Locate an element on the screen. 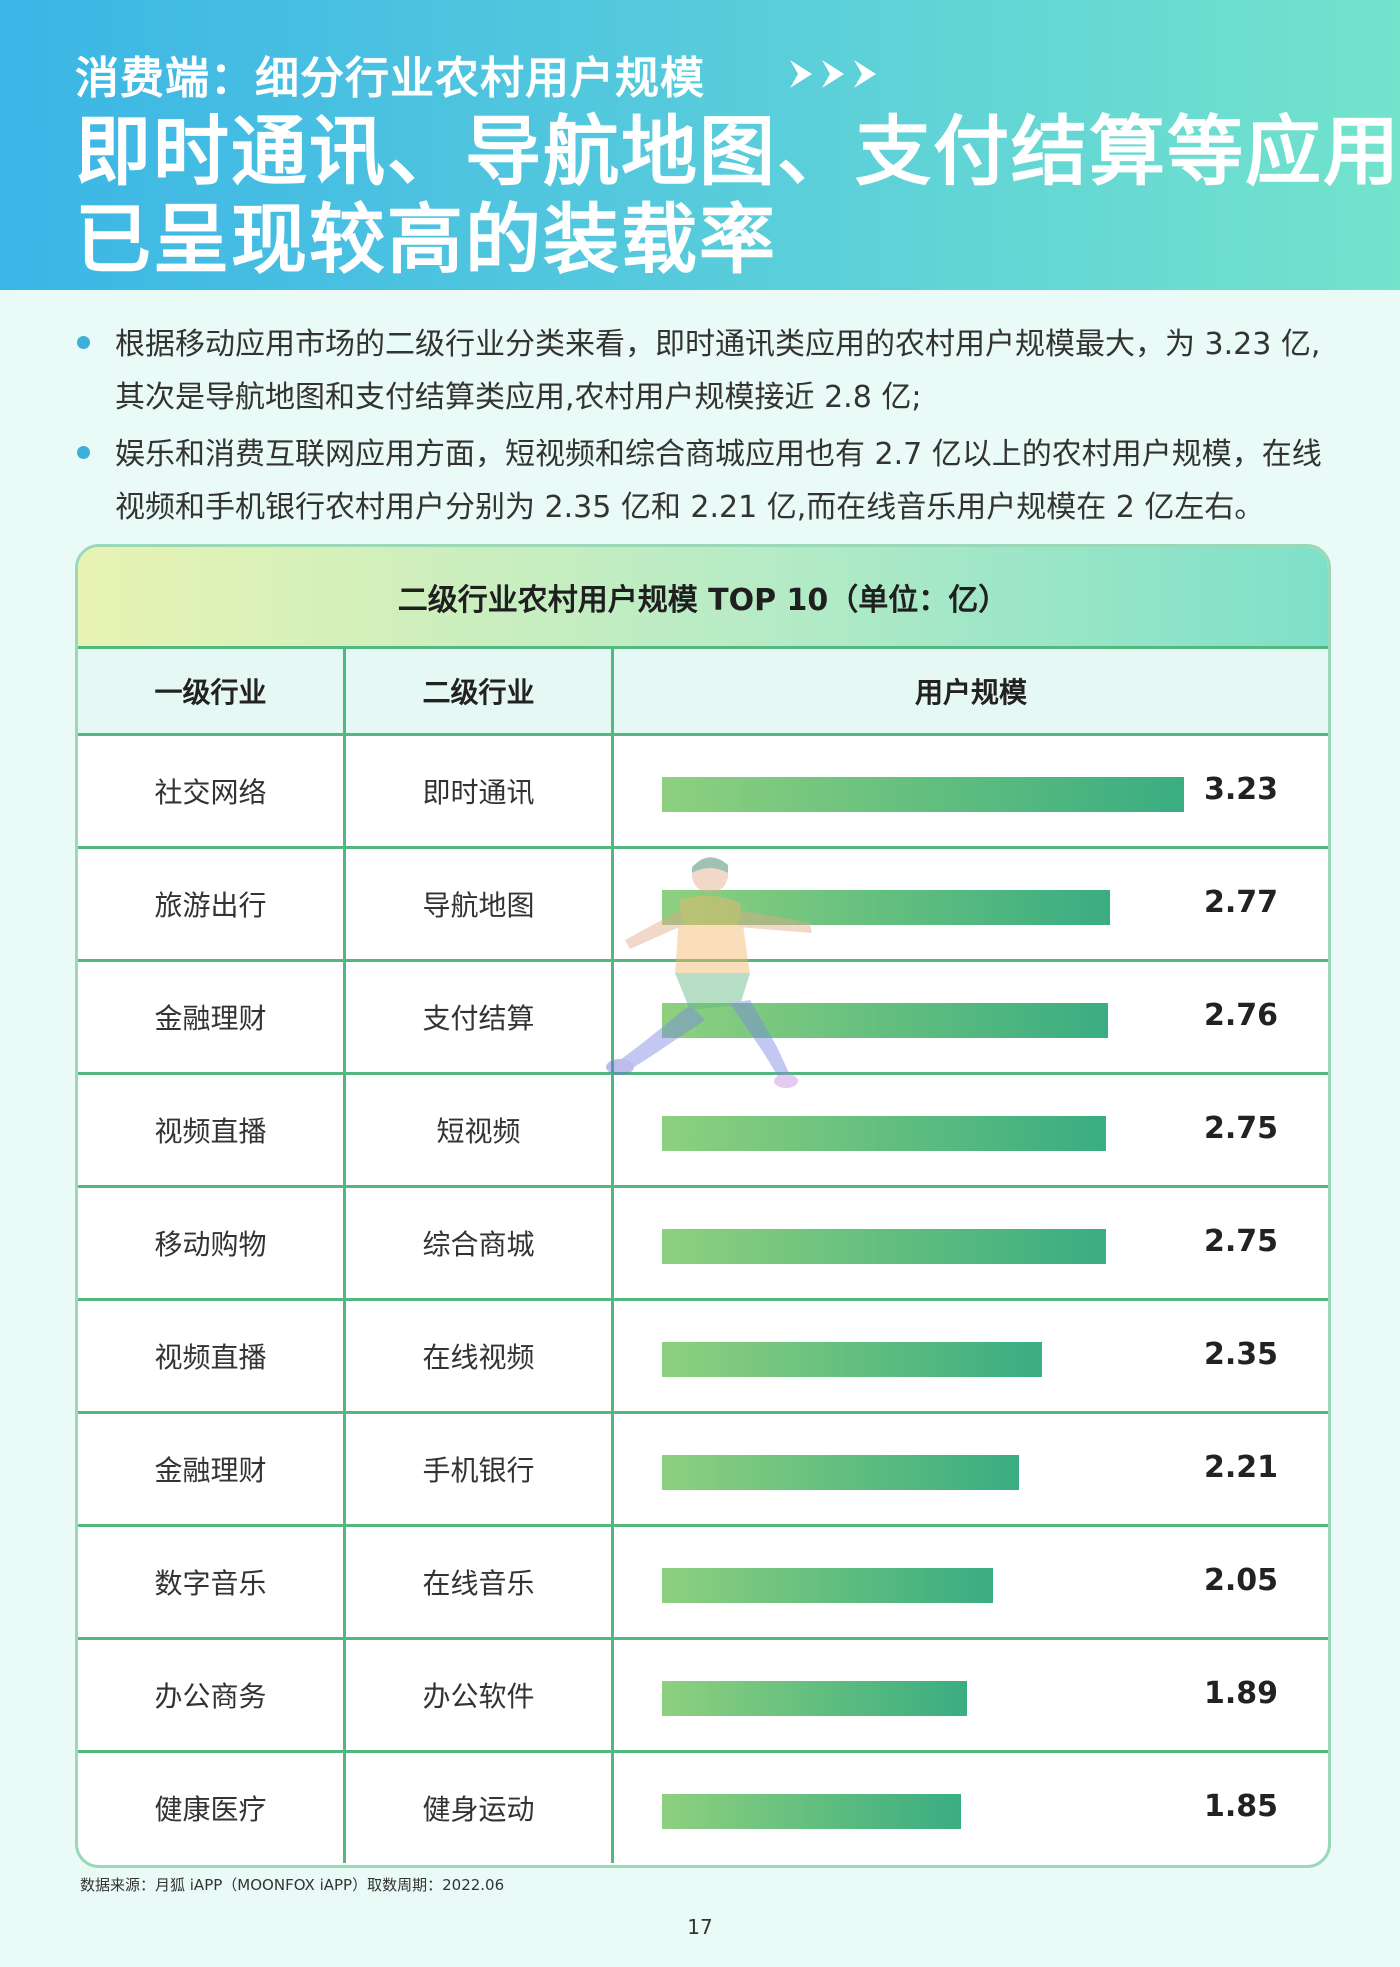  value-label: 2.21 is located at coordinates (1240, 1467).